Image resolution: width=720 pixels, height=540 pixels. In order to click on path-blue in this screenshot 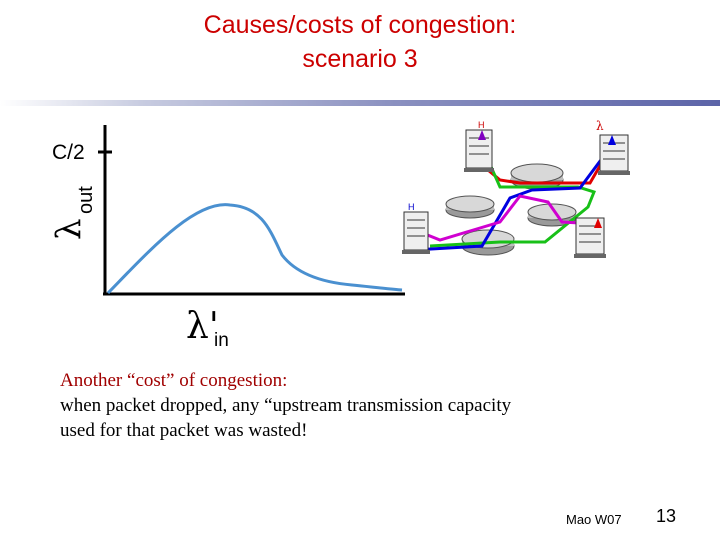, I will do `click(513, 198)`.